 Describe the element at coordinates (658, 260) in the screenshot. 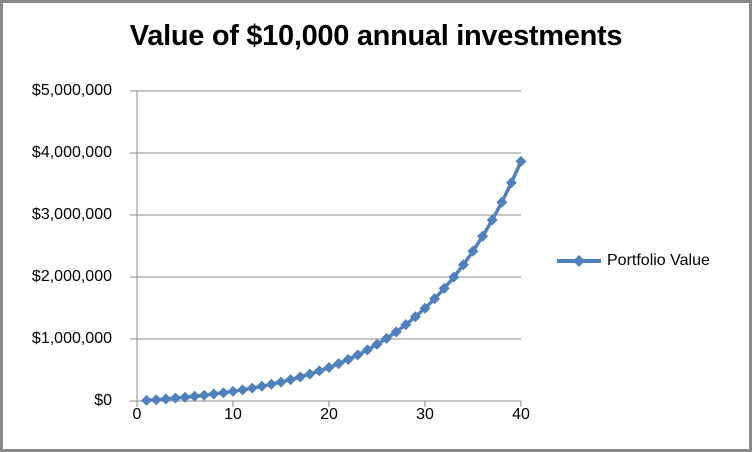

I see `legend-label: Portfolio Value` at that location.